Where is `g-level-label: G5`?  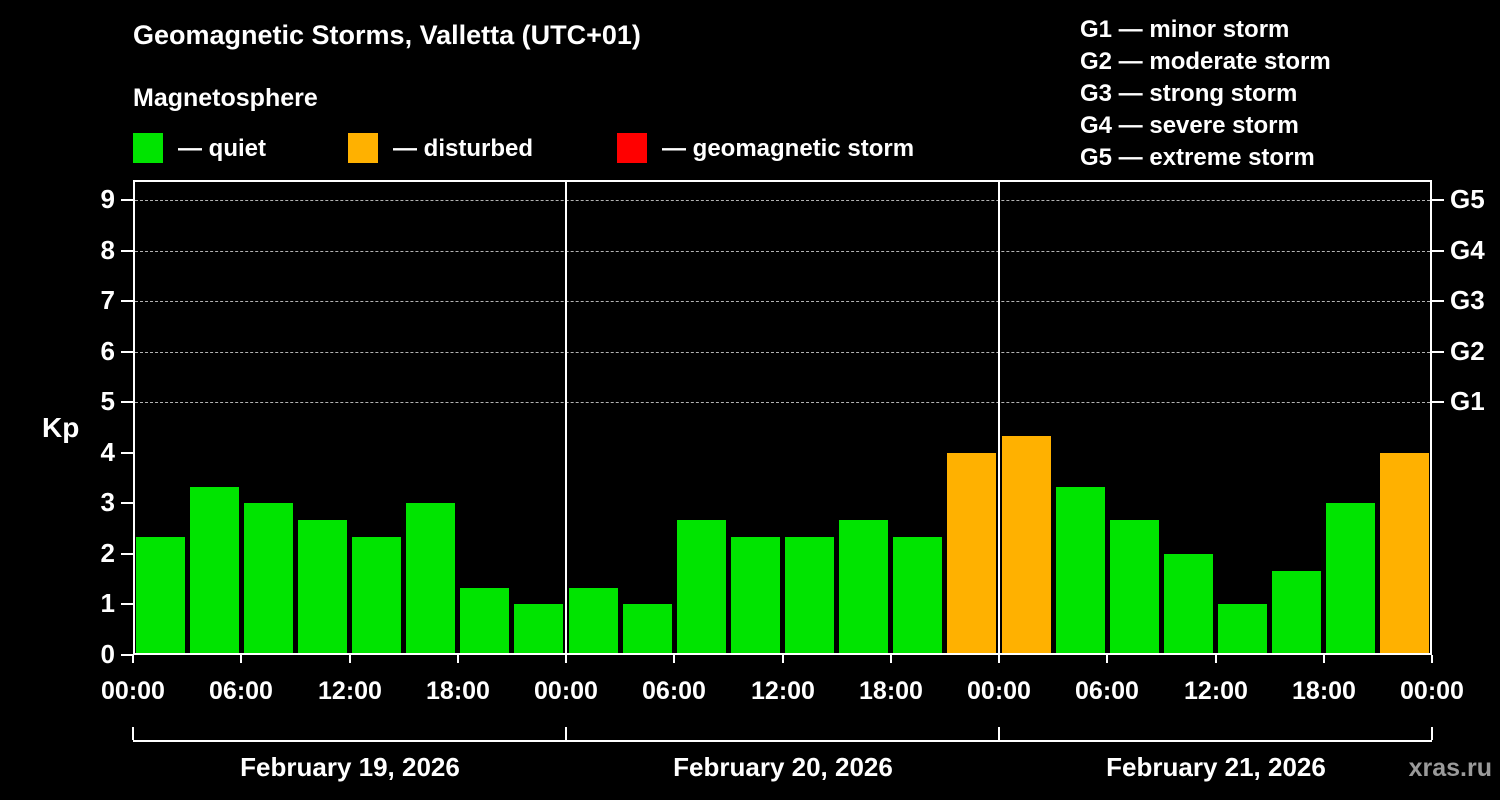
g-level-label: G5 is located at coordinates (1467, 199).